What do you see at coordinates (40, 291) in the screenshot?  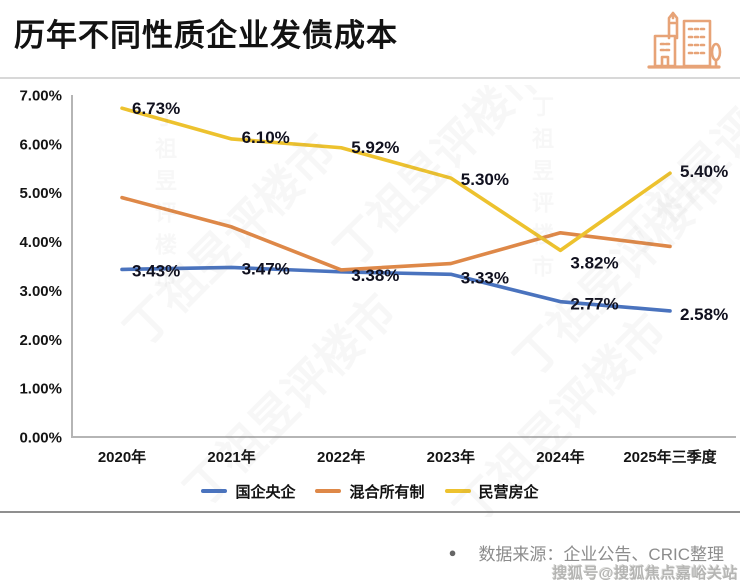 I see `y-tick-label: 3.00%` at bounding box center [40, 291].